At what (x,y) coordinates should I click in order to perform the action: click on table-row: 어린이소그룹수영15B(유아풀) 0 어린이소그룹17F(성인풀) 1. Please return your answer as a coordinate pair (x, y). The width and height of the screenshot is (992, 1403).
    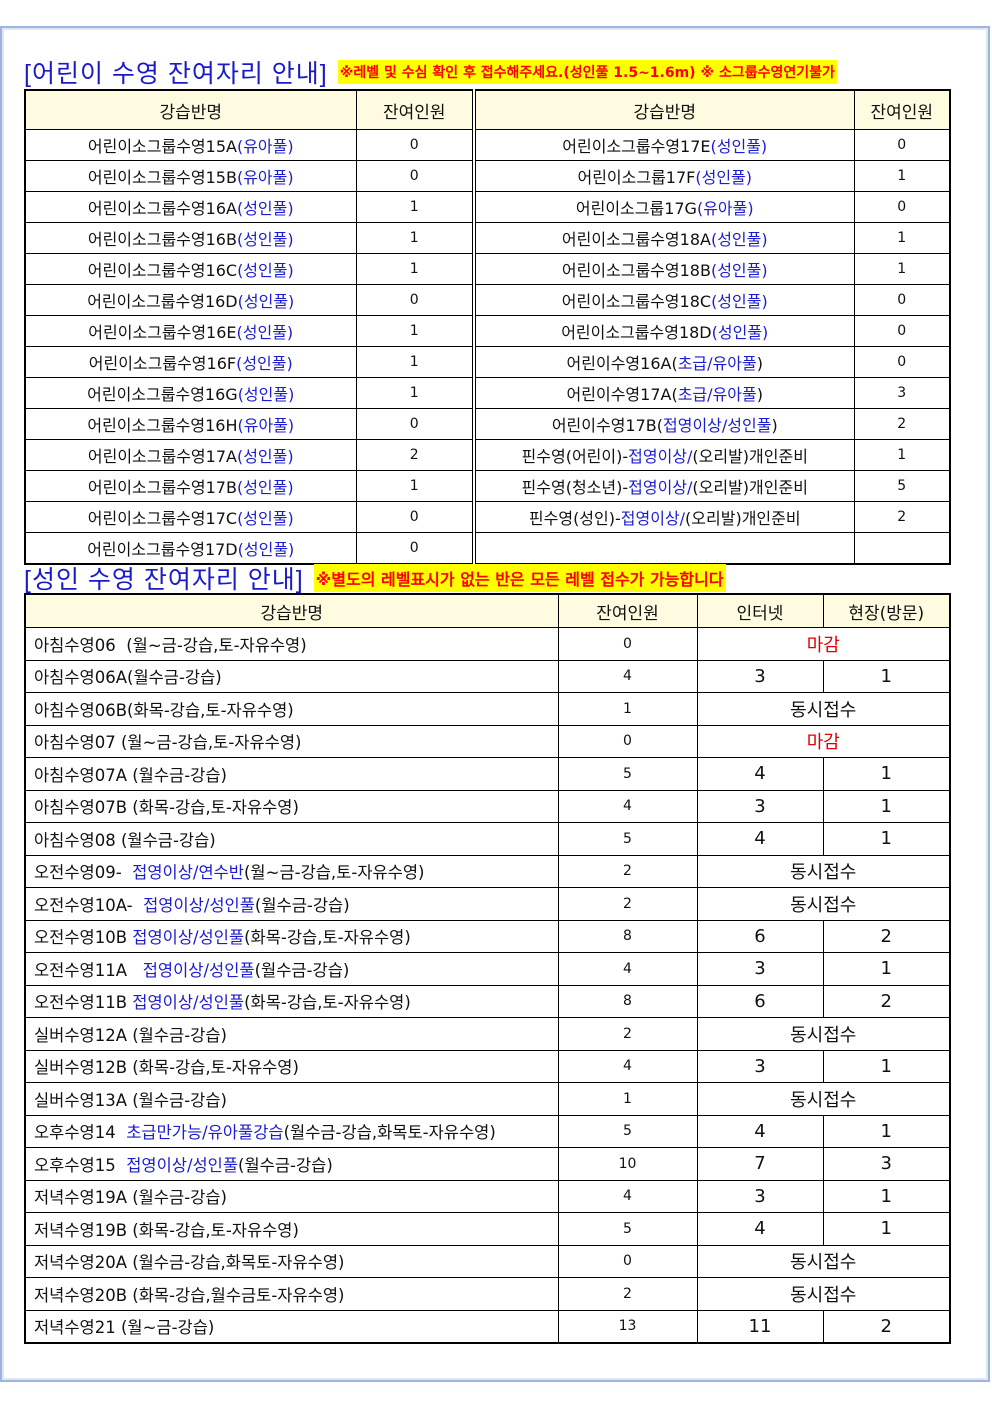
    Looking at the image, I should click on (487, 176).